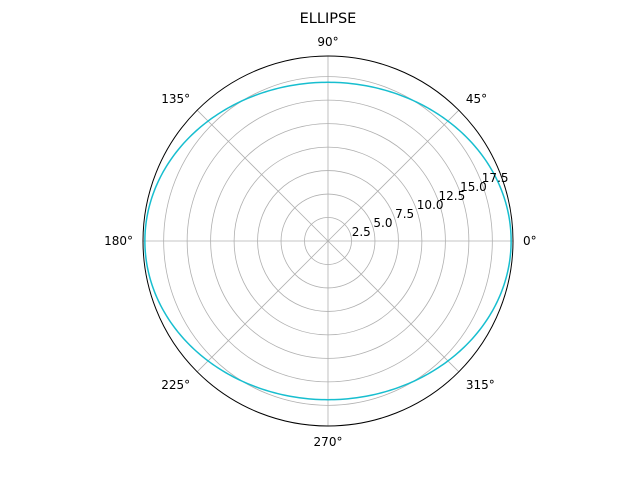 The image size is (640, 480). Describe the element at coordinates (118, 241) in the screenshot. I see `angle-tick-label: 180°` at that location.